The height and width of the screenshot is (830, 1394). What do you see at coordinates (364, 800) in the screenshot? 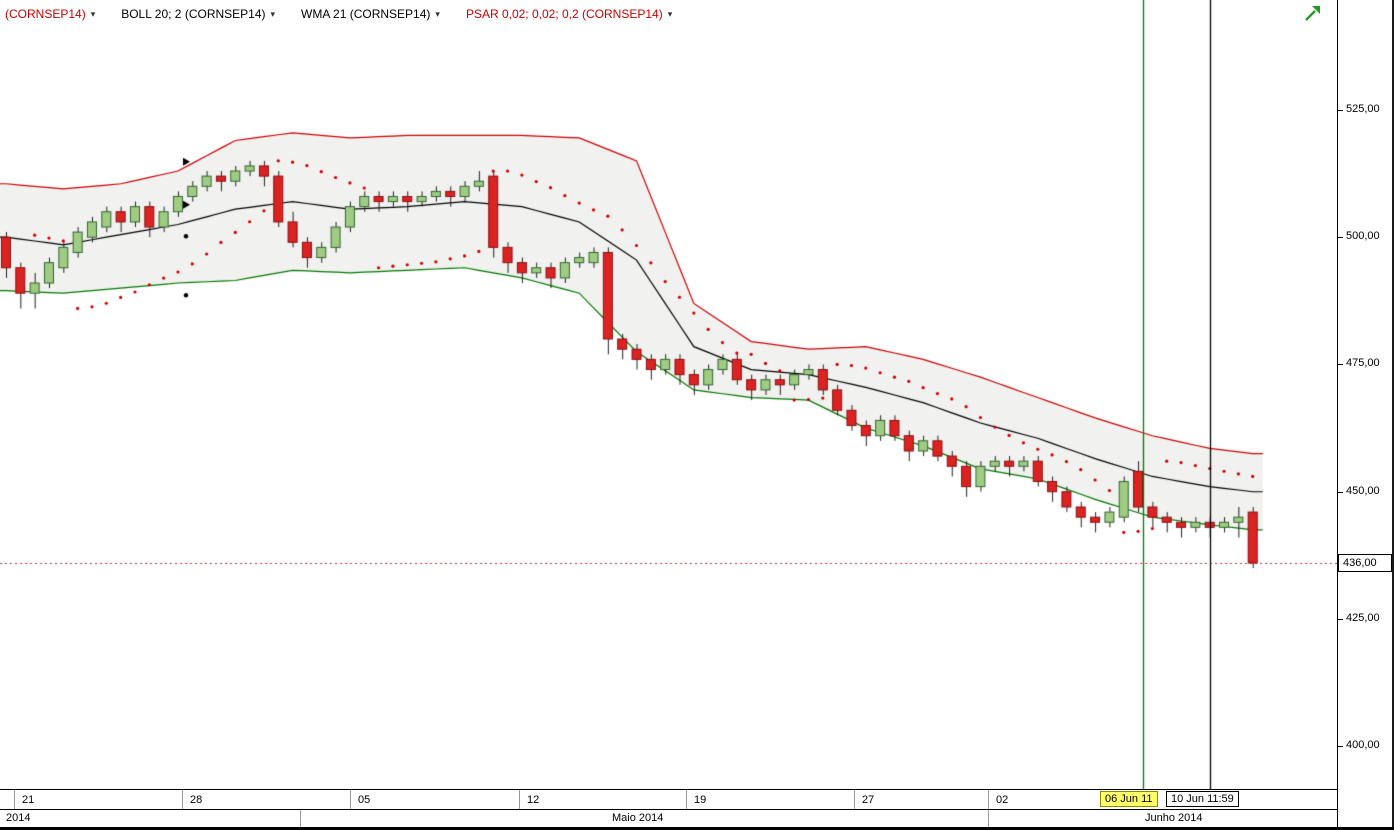
I see `time-axis-label: 05` at bounding box center [364, 800].